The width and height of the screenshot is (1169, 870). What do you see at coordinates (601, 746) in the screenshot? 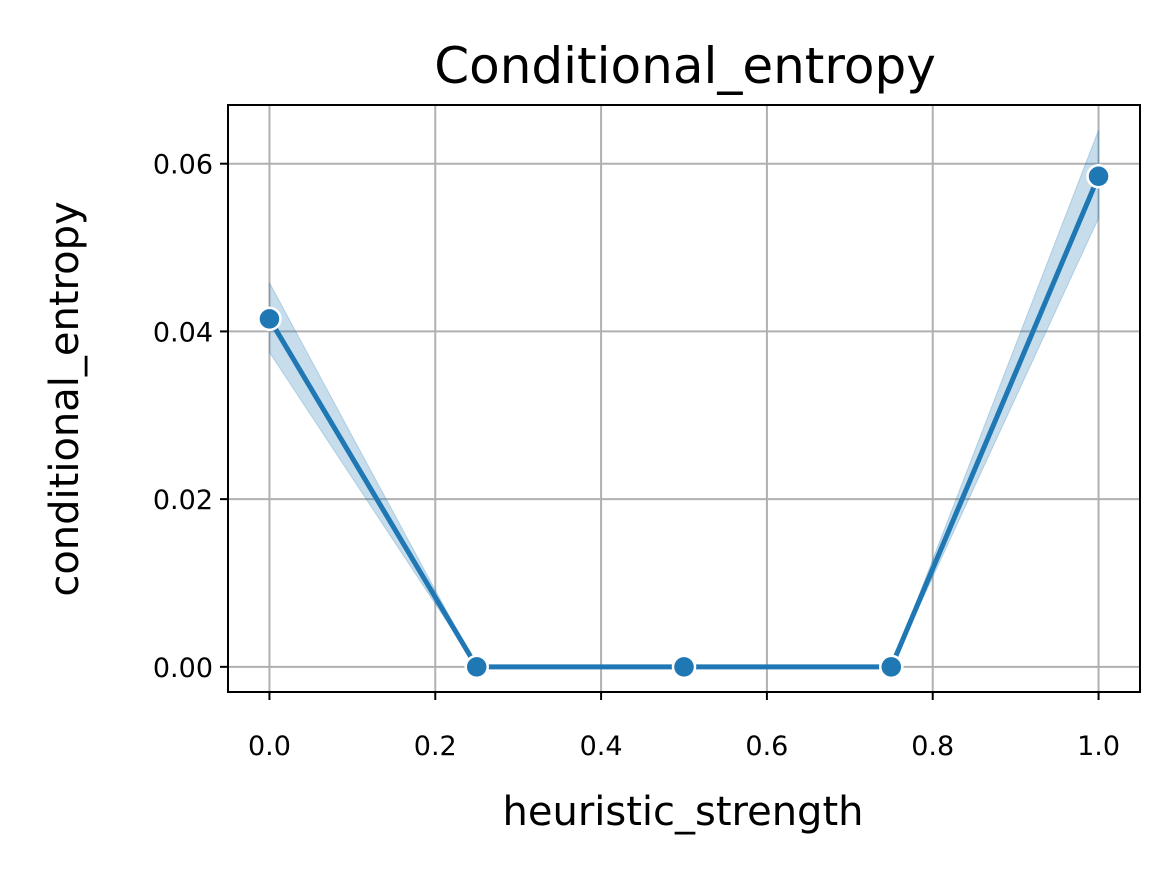
I see `x-tick-label: 0.4` at bounding box center [601, 746].